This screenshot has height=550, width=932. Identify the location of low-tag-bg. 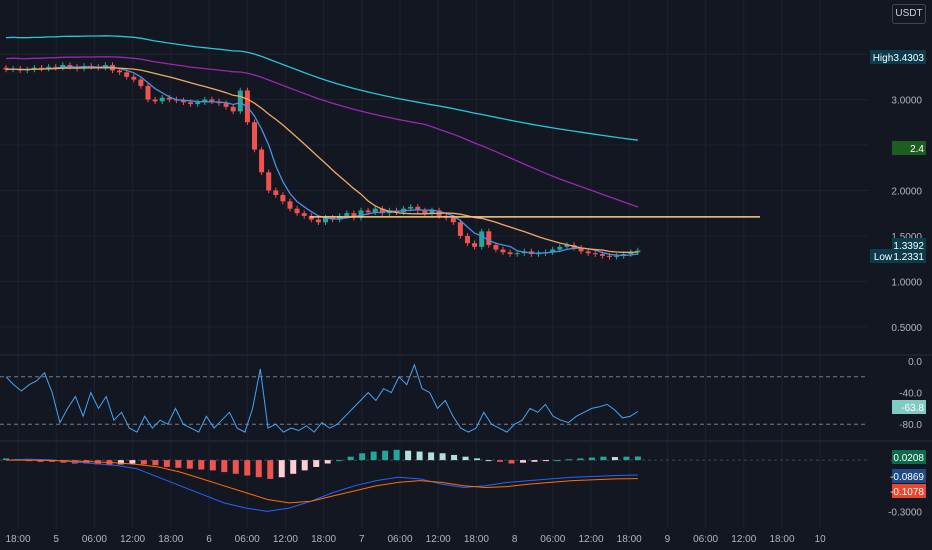
(911, 256).